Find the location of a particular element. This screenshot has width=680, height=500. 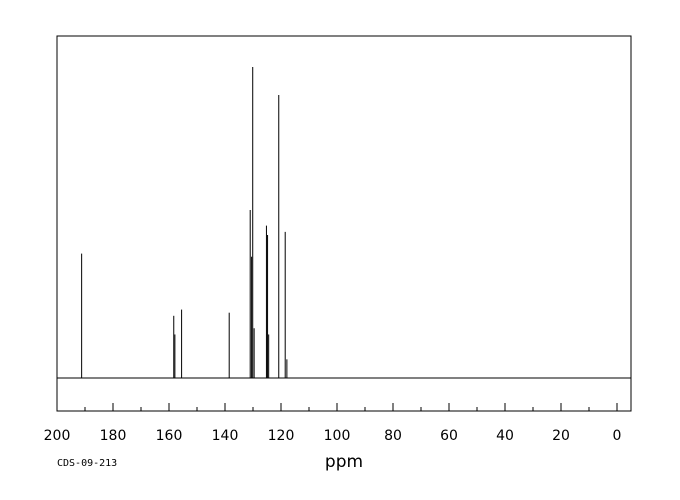

spectrum-code: CDS-09-213 is located at coordinates (87, 463).